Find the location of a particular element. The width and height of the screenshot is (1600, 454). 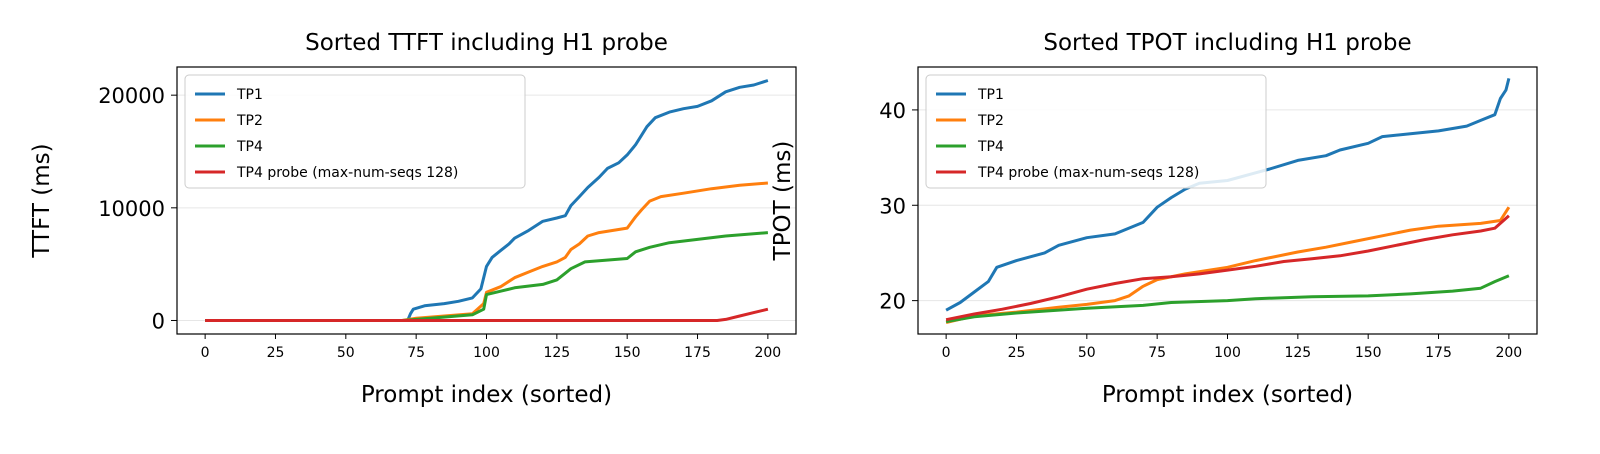

y-tick-label: 40 is located at coordinates (892, 111).